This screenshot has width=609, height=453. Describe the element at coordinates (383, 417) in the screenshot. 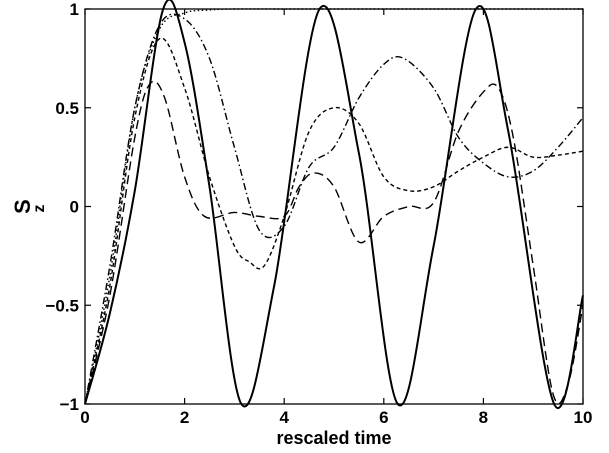

I see `x-tick-label: 6` at that location.